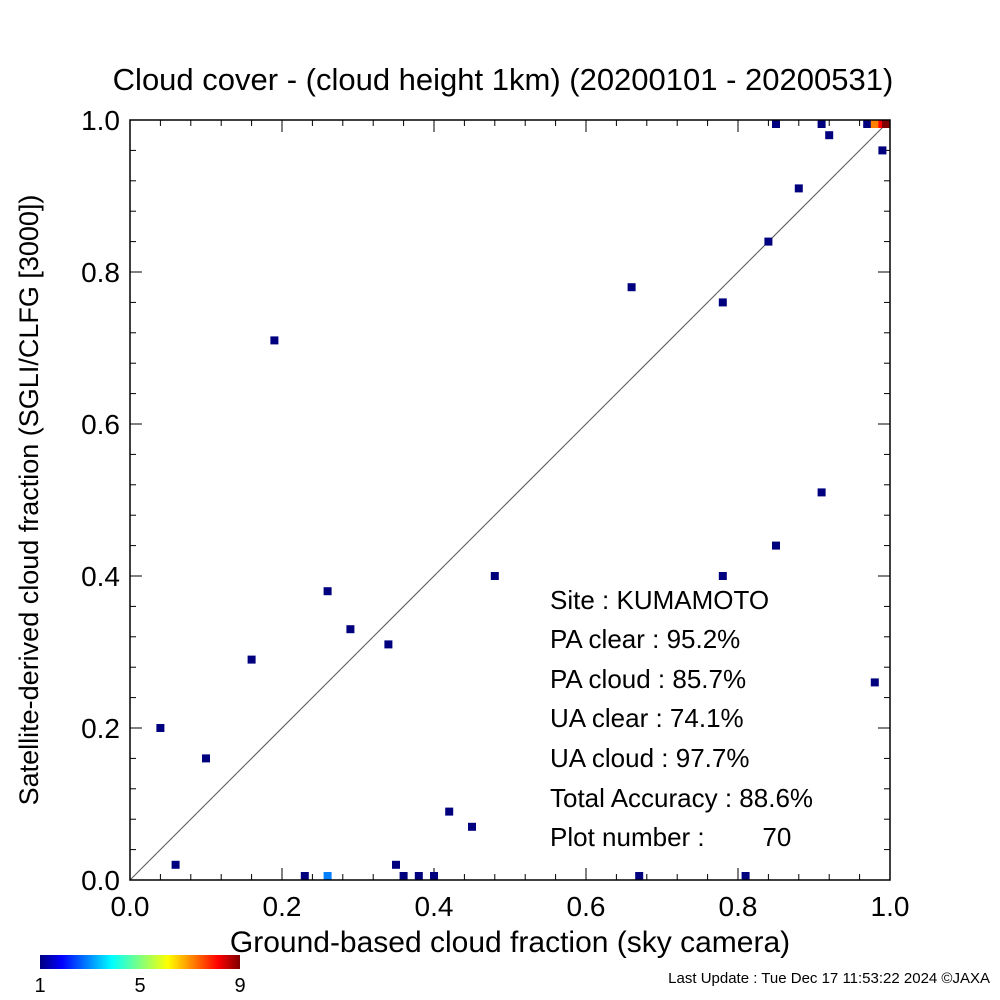 This screenshot has height=1000, width=1000. What do you see at coordinates (39, 986) in the screenshot?
I see `colorbar-label-min: 1` at bounding box center [39, 986].